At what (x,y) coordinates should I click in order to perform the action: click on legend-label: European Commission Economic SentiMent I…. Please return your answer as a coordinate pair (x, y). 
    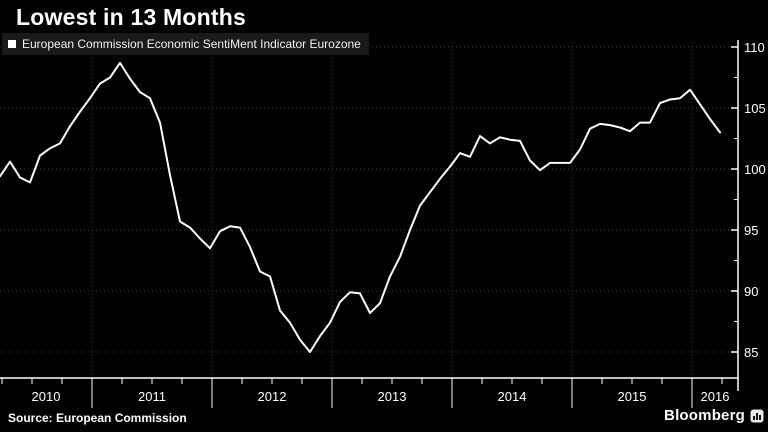
    Looking at the image, I should click on (191, 44).